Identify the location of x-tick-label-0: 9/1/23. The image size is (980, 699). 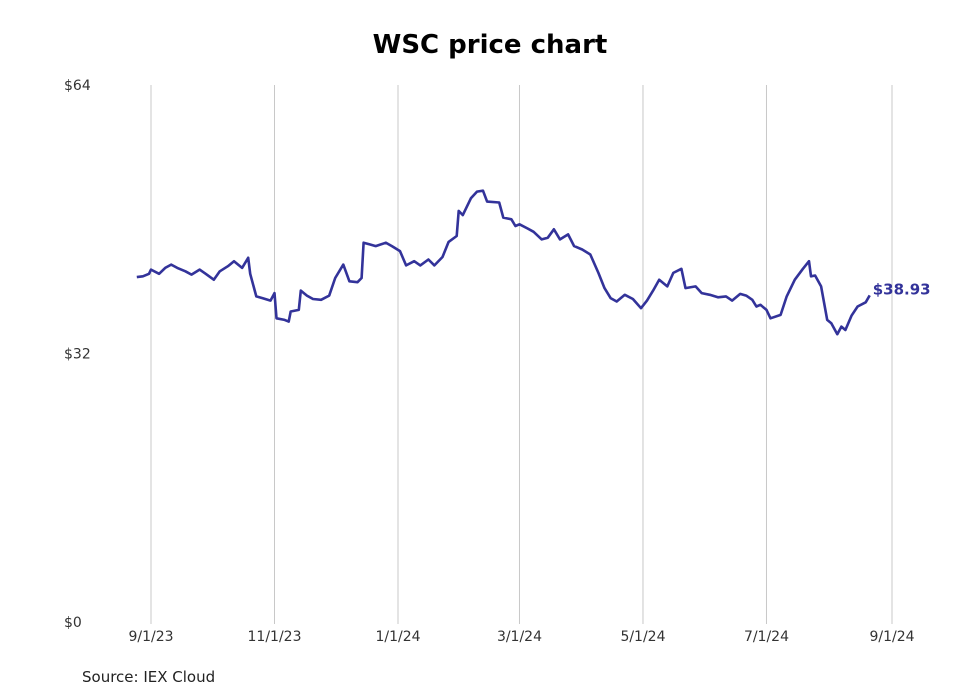
(150, 637).